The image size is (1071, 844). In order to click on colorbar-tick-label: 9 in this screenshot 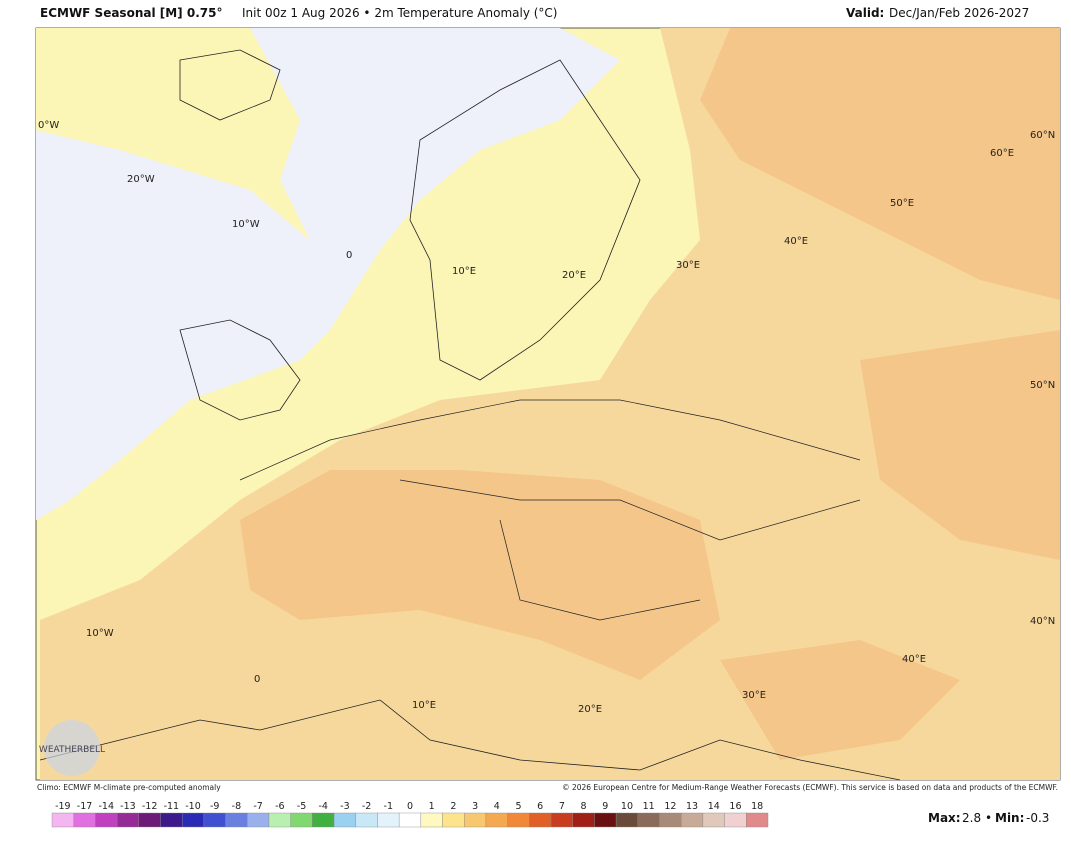, I will do `click(605, 806)`.